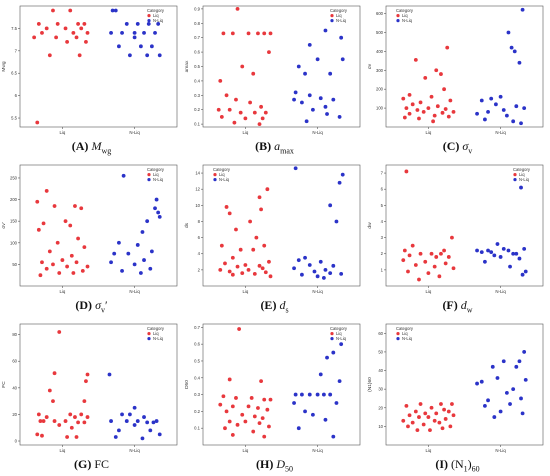  Describe the element at coordinates (470, 151) in the screenshot. I see `caption-subscript: v` at that location.